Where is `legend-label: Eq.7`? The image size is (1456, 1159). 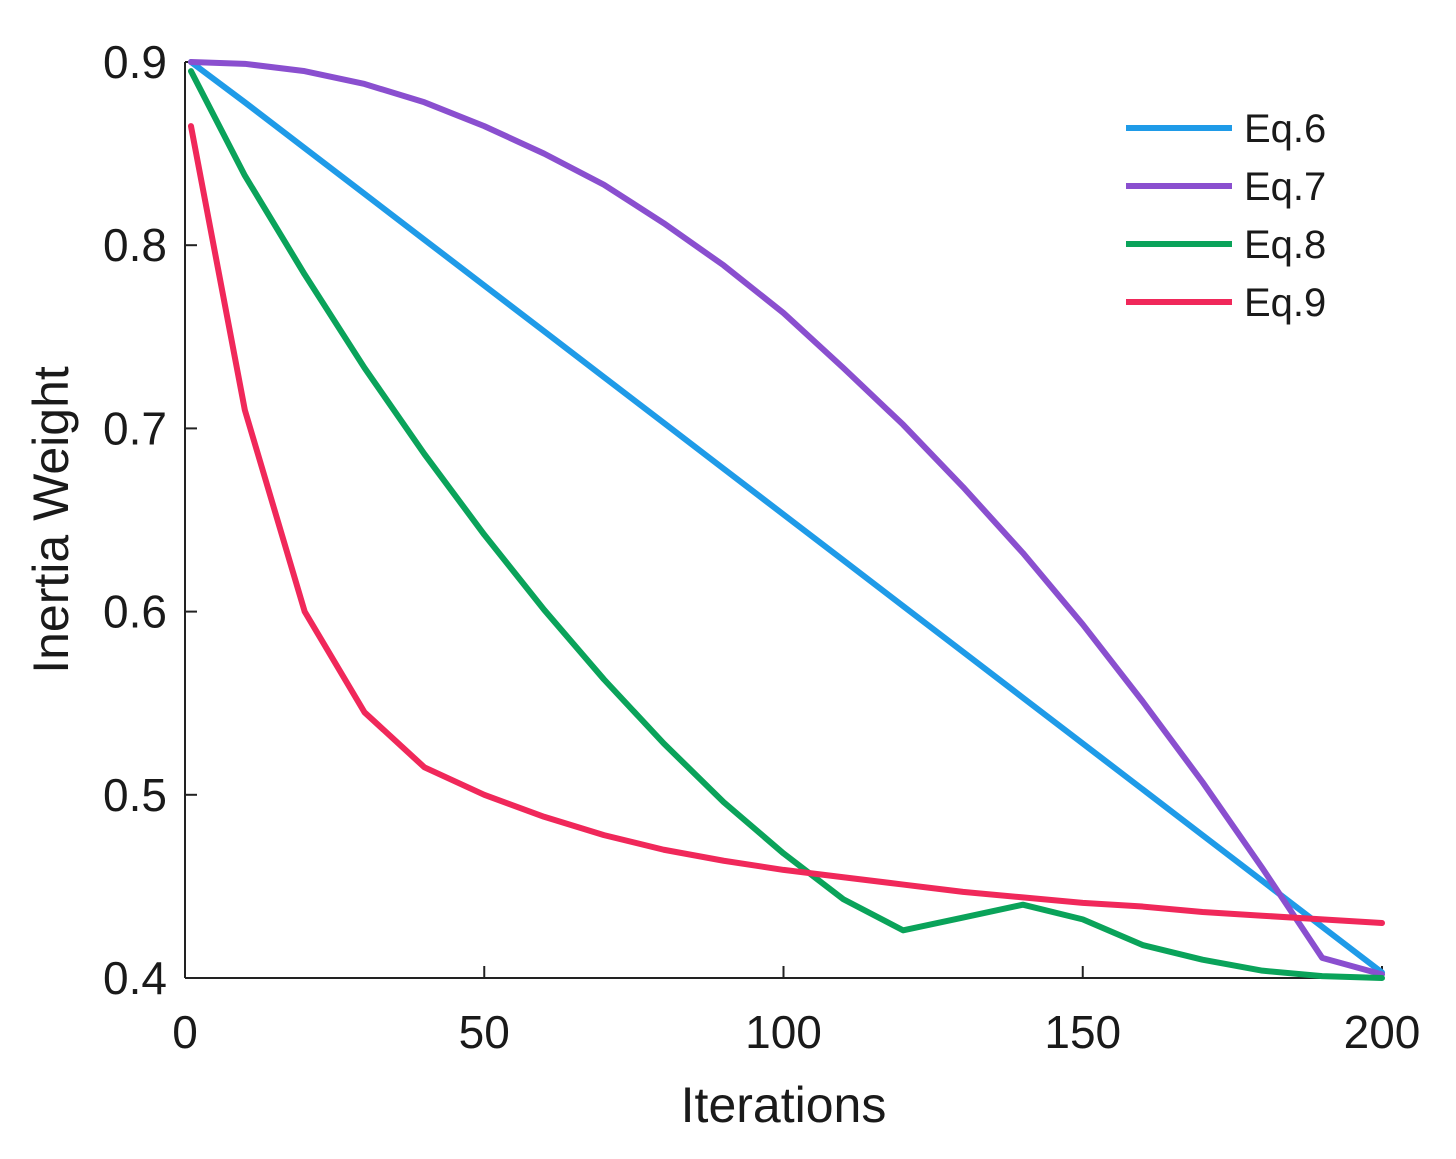 legend-label: Eq.7 is located at coordinates (1285, 187).